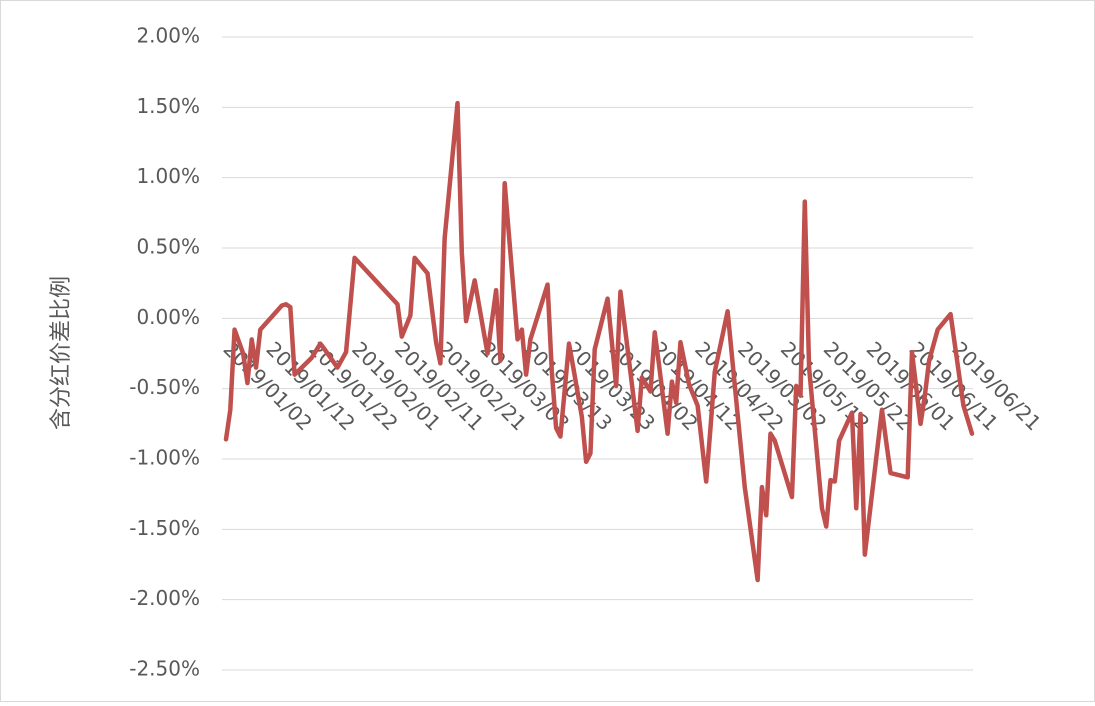 The height and width of the screenshot is (706, 1095). What do you see at coordinates (164, 669) in the screenshot?
I see `y-tick-label: -2.50%` at bounding box center [164, 669].